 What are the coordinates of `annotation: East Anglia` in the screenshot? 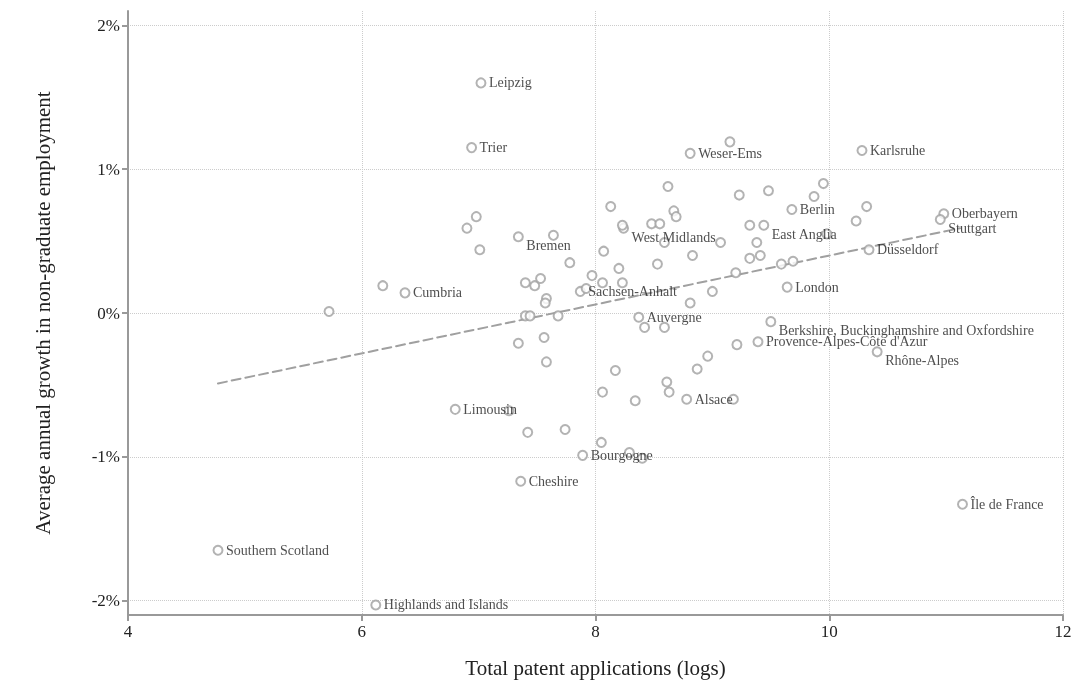 It's located at (804, 234).